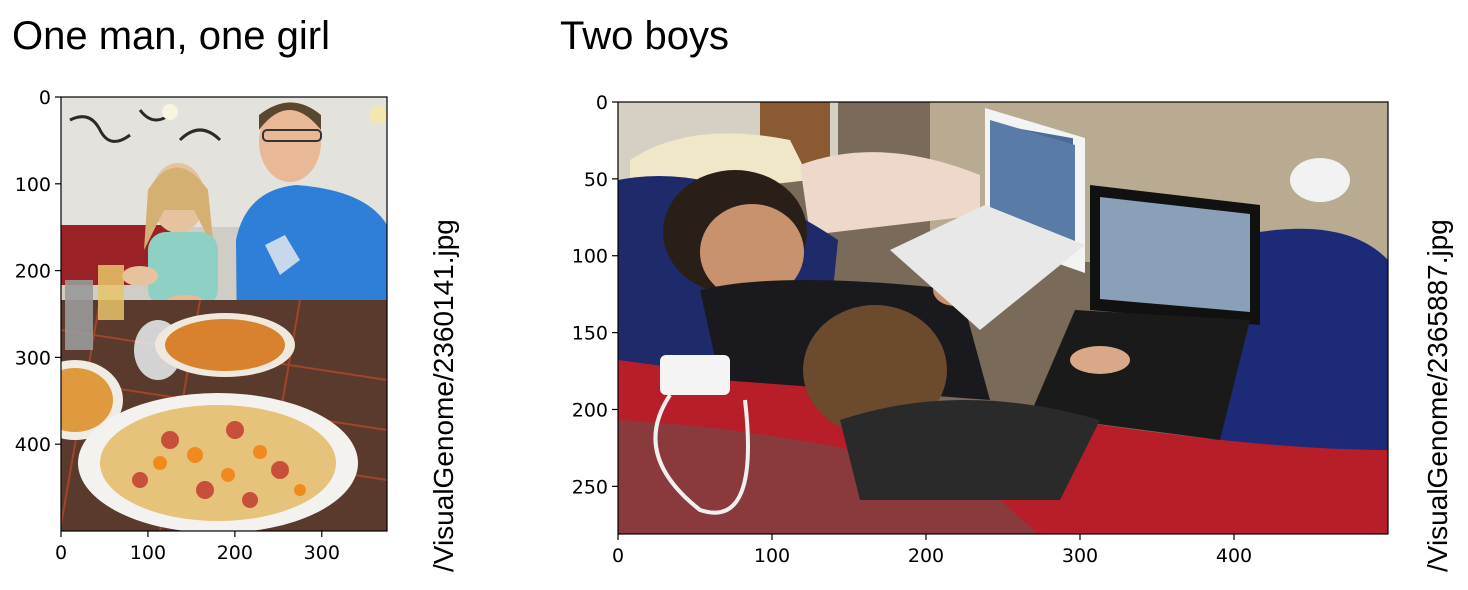 The height and width of the screenshot is (590, 1468). I want to click on panel-2-title: Two boys, so click(644, 36).